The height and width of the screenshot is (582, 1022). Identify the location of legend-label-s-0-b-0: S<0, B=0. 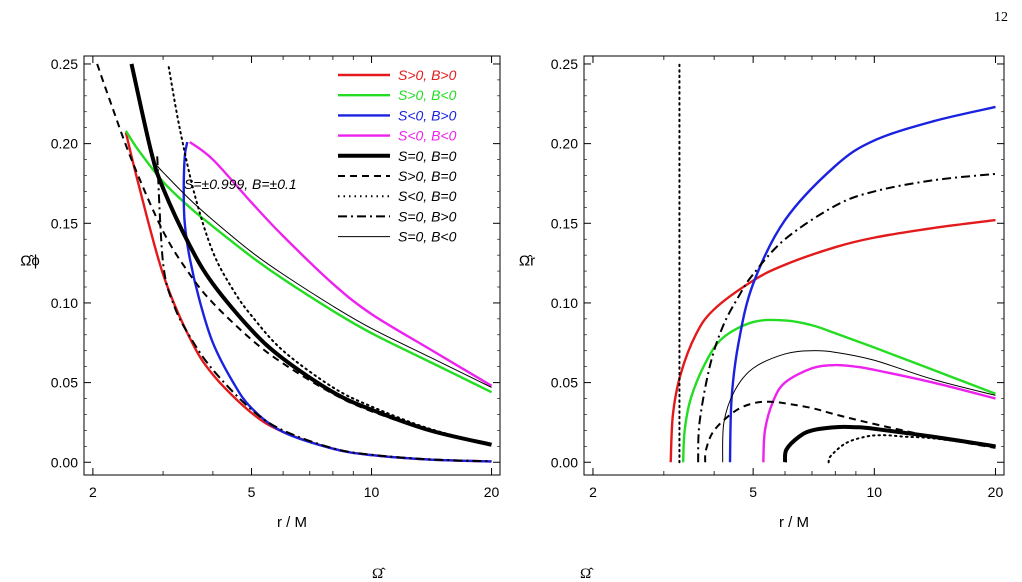
(427, 196).